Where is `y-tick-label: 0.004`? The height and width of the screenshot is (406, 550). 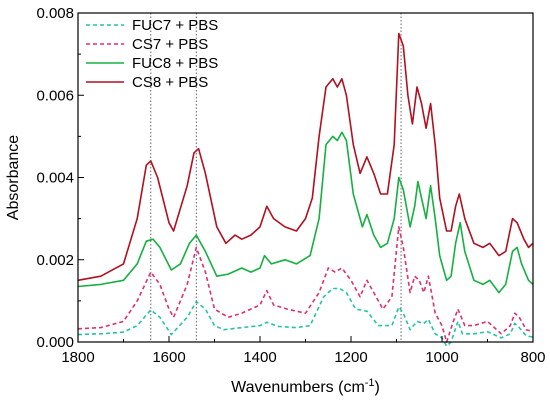
y-tick-label: 0.004 is located at coordinates (55, 178).